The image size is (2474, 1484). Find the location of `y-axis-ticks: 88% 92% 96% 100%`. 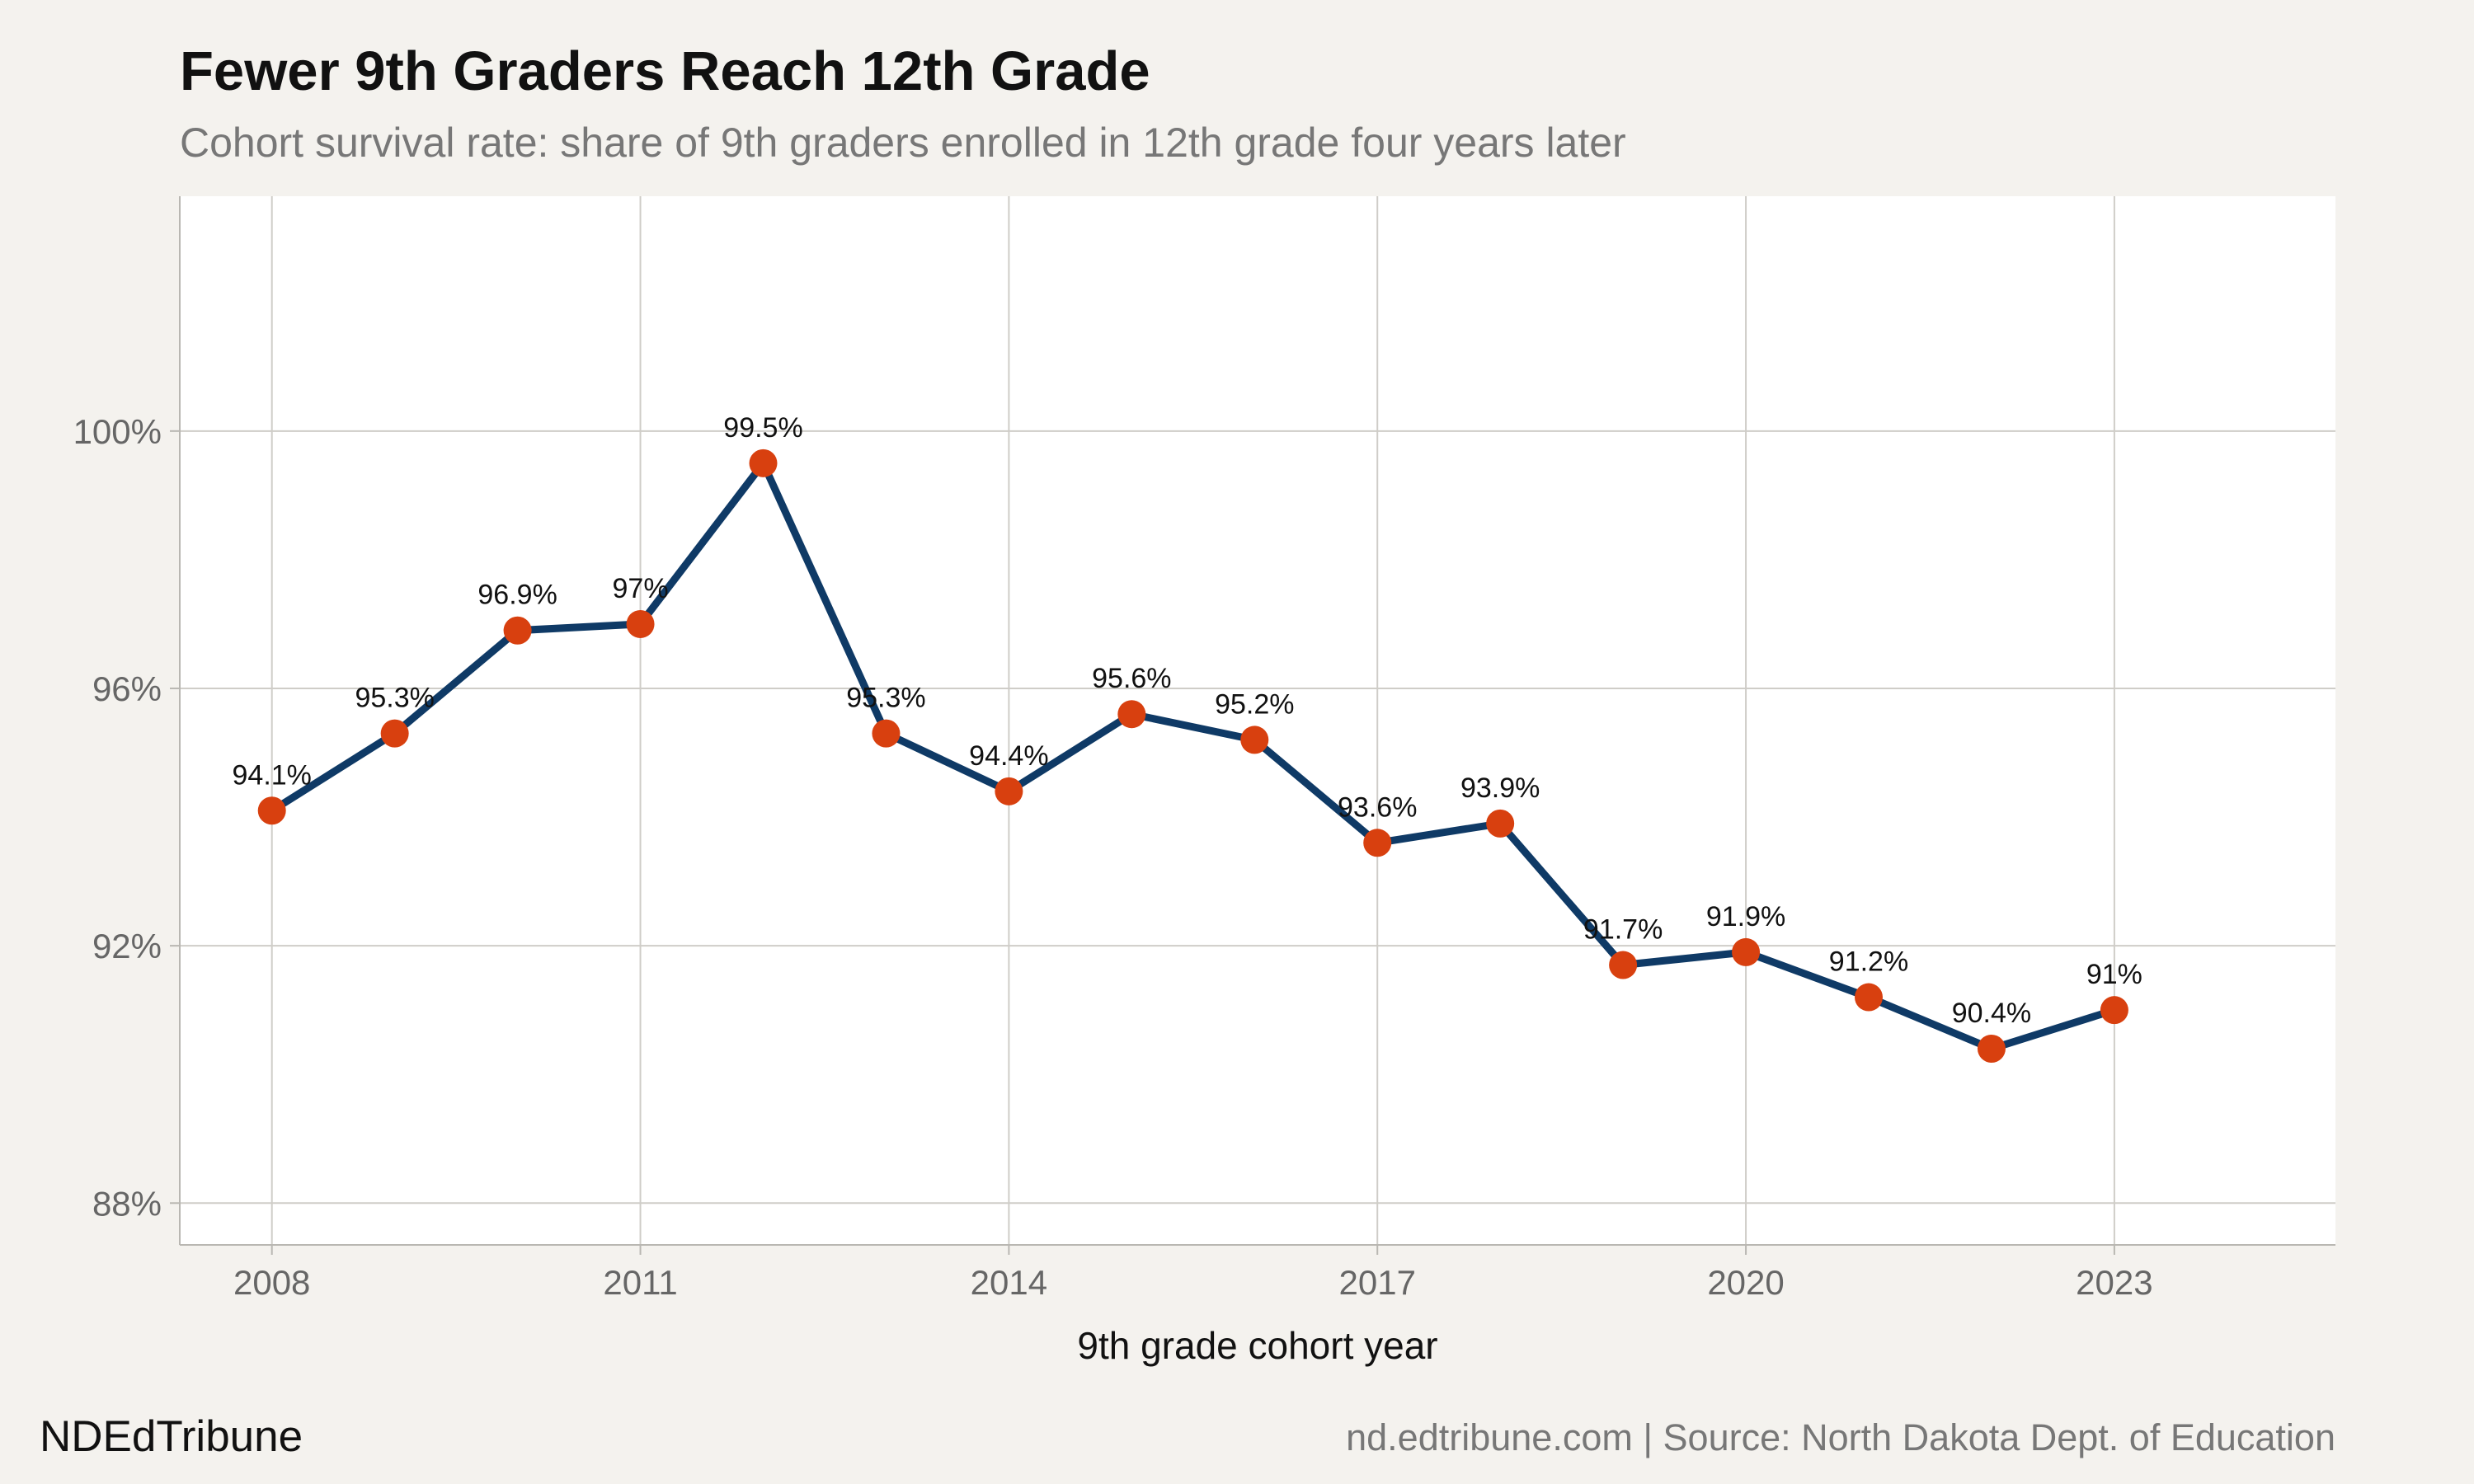

y-axis-ticks: 88% 92% 96% 100% is located at coordinates (126, 817).